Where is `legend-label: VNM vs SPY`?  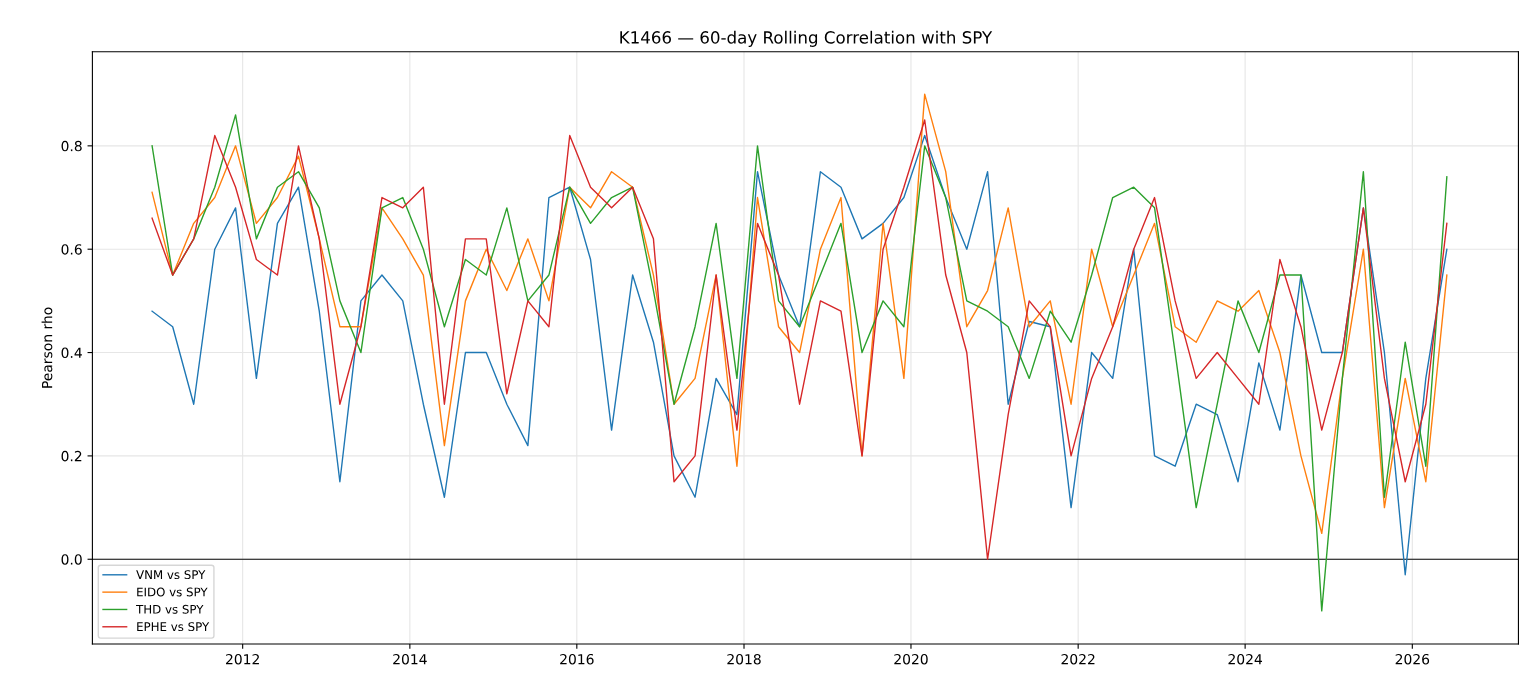 legend-label: VNM vs SPY is located at coordinates (171, 575).